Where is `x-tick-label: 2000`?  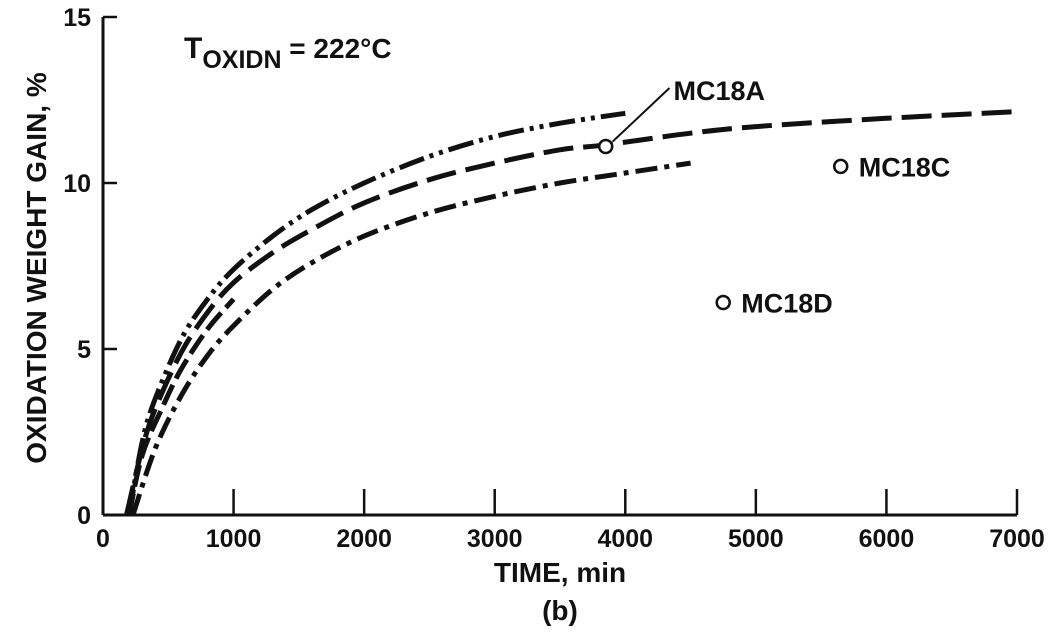
x-tick-label: 2000 is located at coordinates (364, 539).